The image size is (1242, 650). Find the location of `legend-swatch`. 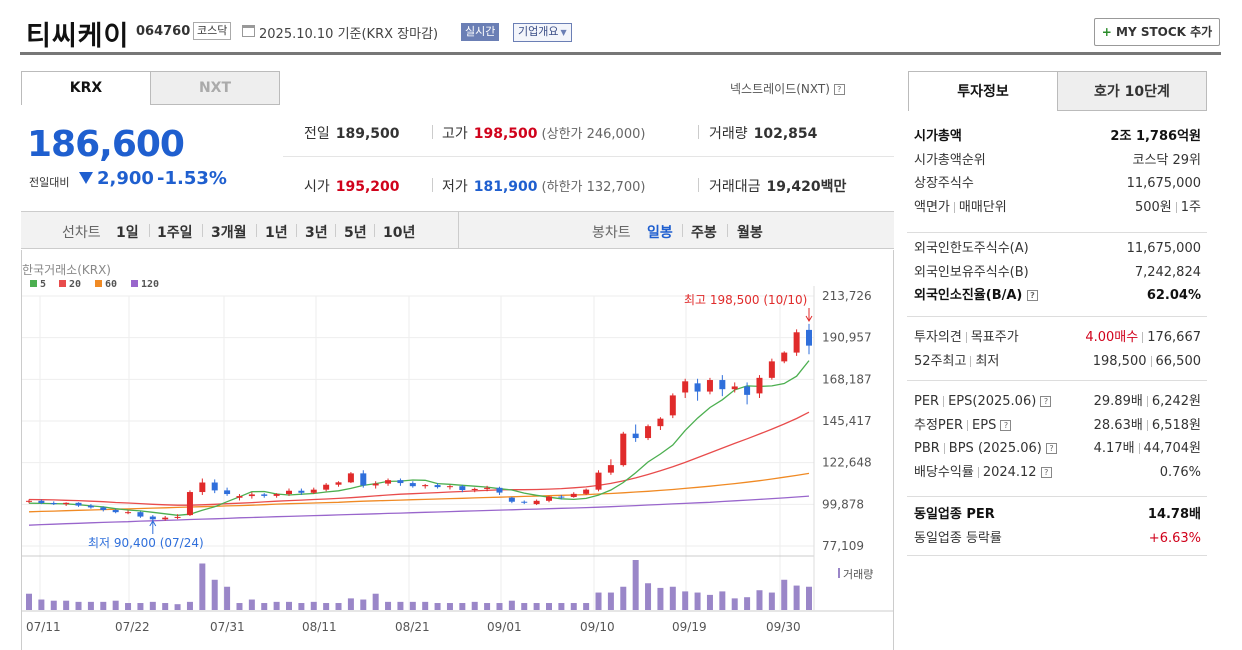

legend-swatch is located at coordinates (62, 283).